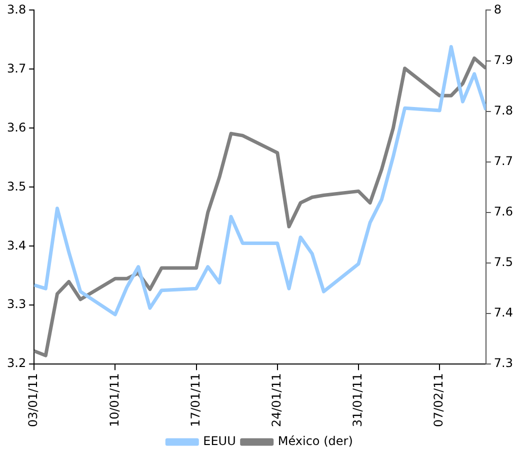  I want to click on y-tick-label: 3.3, so click(16, 304).